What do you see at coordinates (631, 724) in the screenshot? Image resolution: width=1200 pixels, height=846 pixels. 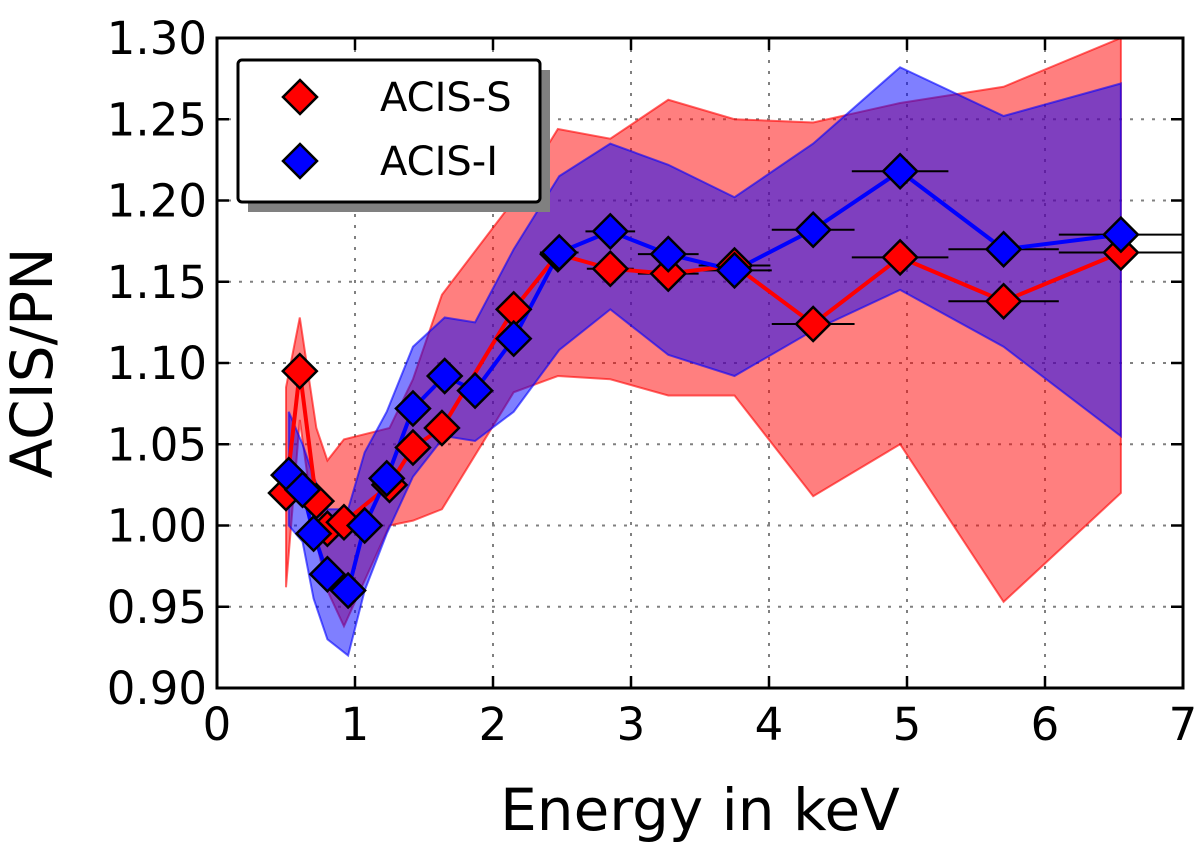 I see `x-tick-label: 3` at bounding box center [631, 724].